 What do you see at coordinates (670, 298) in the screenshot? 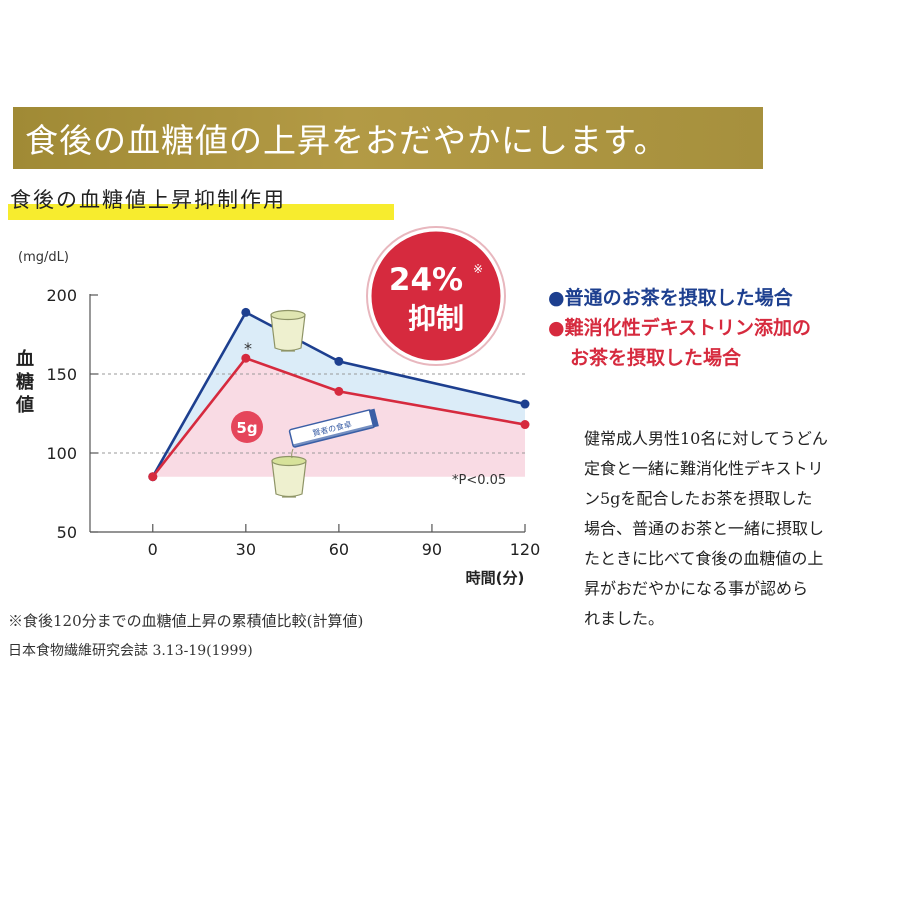
I see `legend-item-blue: ●普通のお茶を摂取した場合` at bounding box center [670, 298].